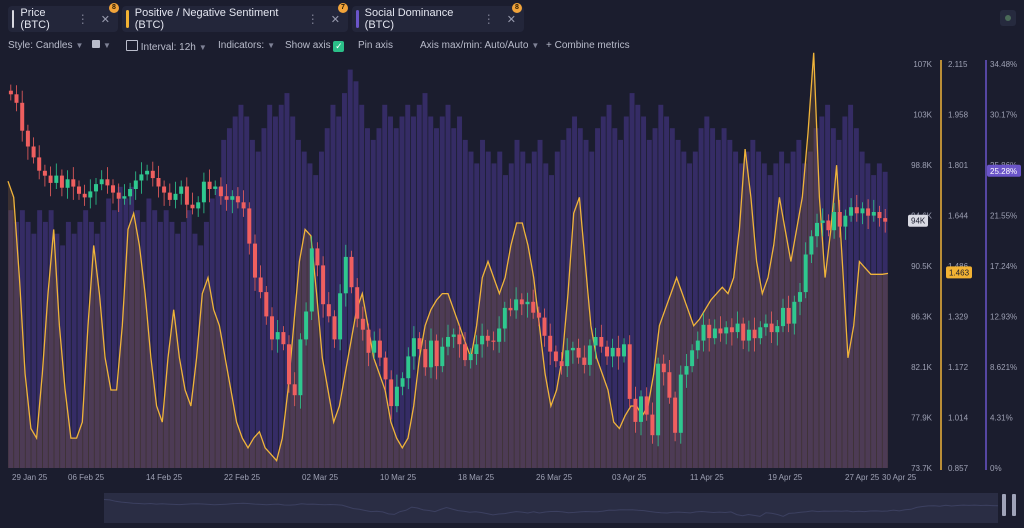 The height and width of the screenshot is (528, 1024). I want to click on chevron-down-icon: ▼, so click(535, 45).